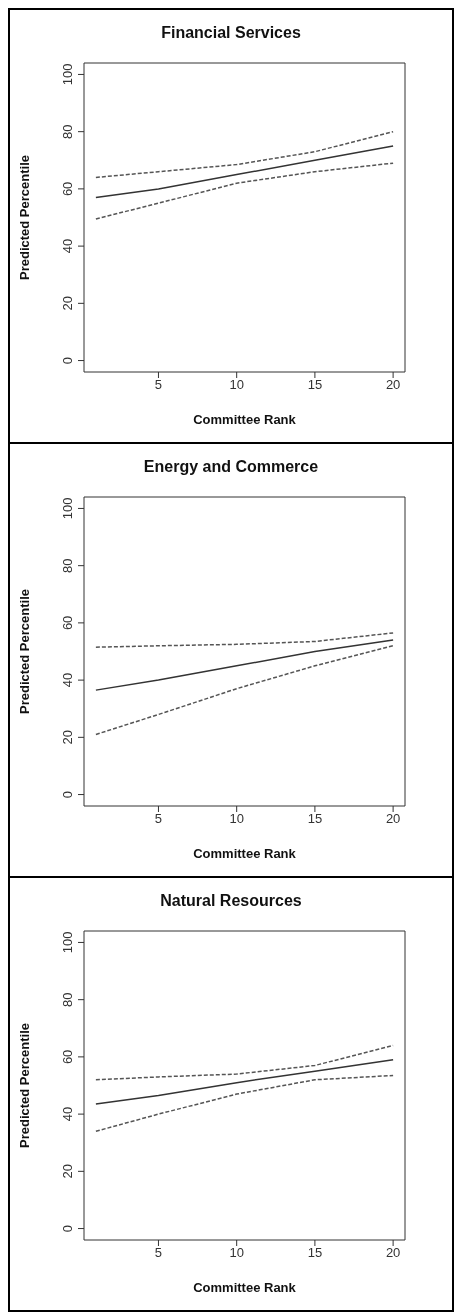 The width and height of the screenshot is (464, 1316). Describe the element at coordinates (231, 467) in the screenshot. I see `chart-title: Energy and Commerce` at that location.